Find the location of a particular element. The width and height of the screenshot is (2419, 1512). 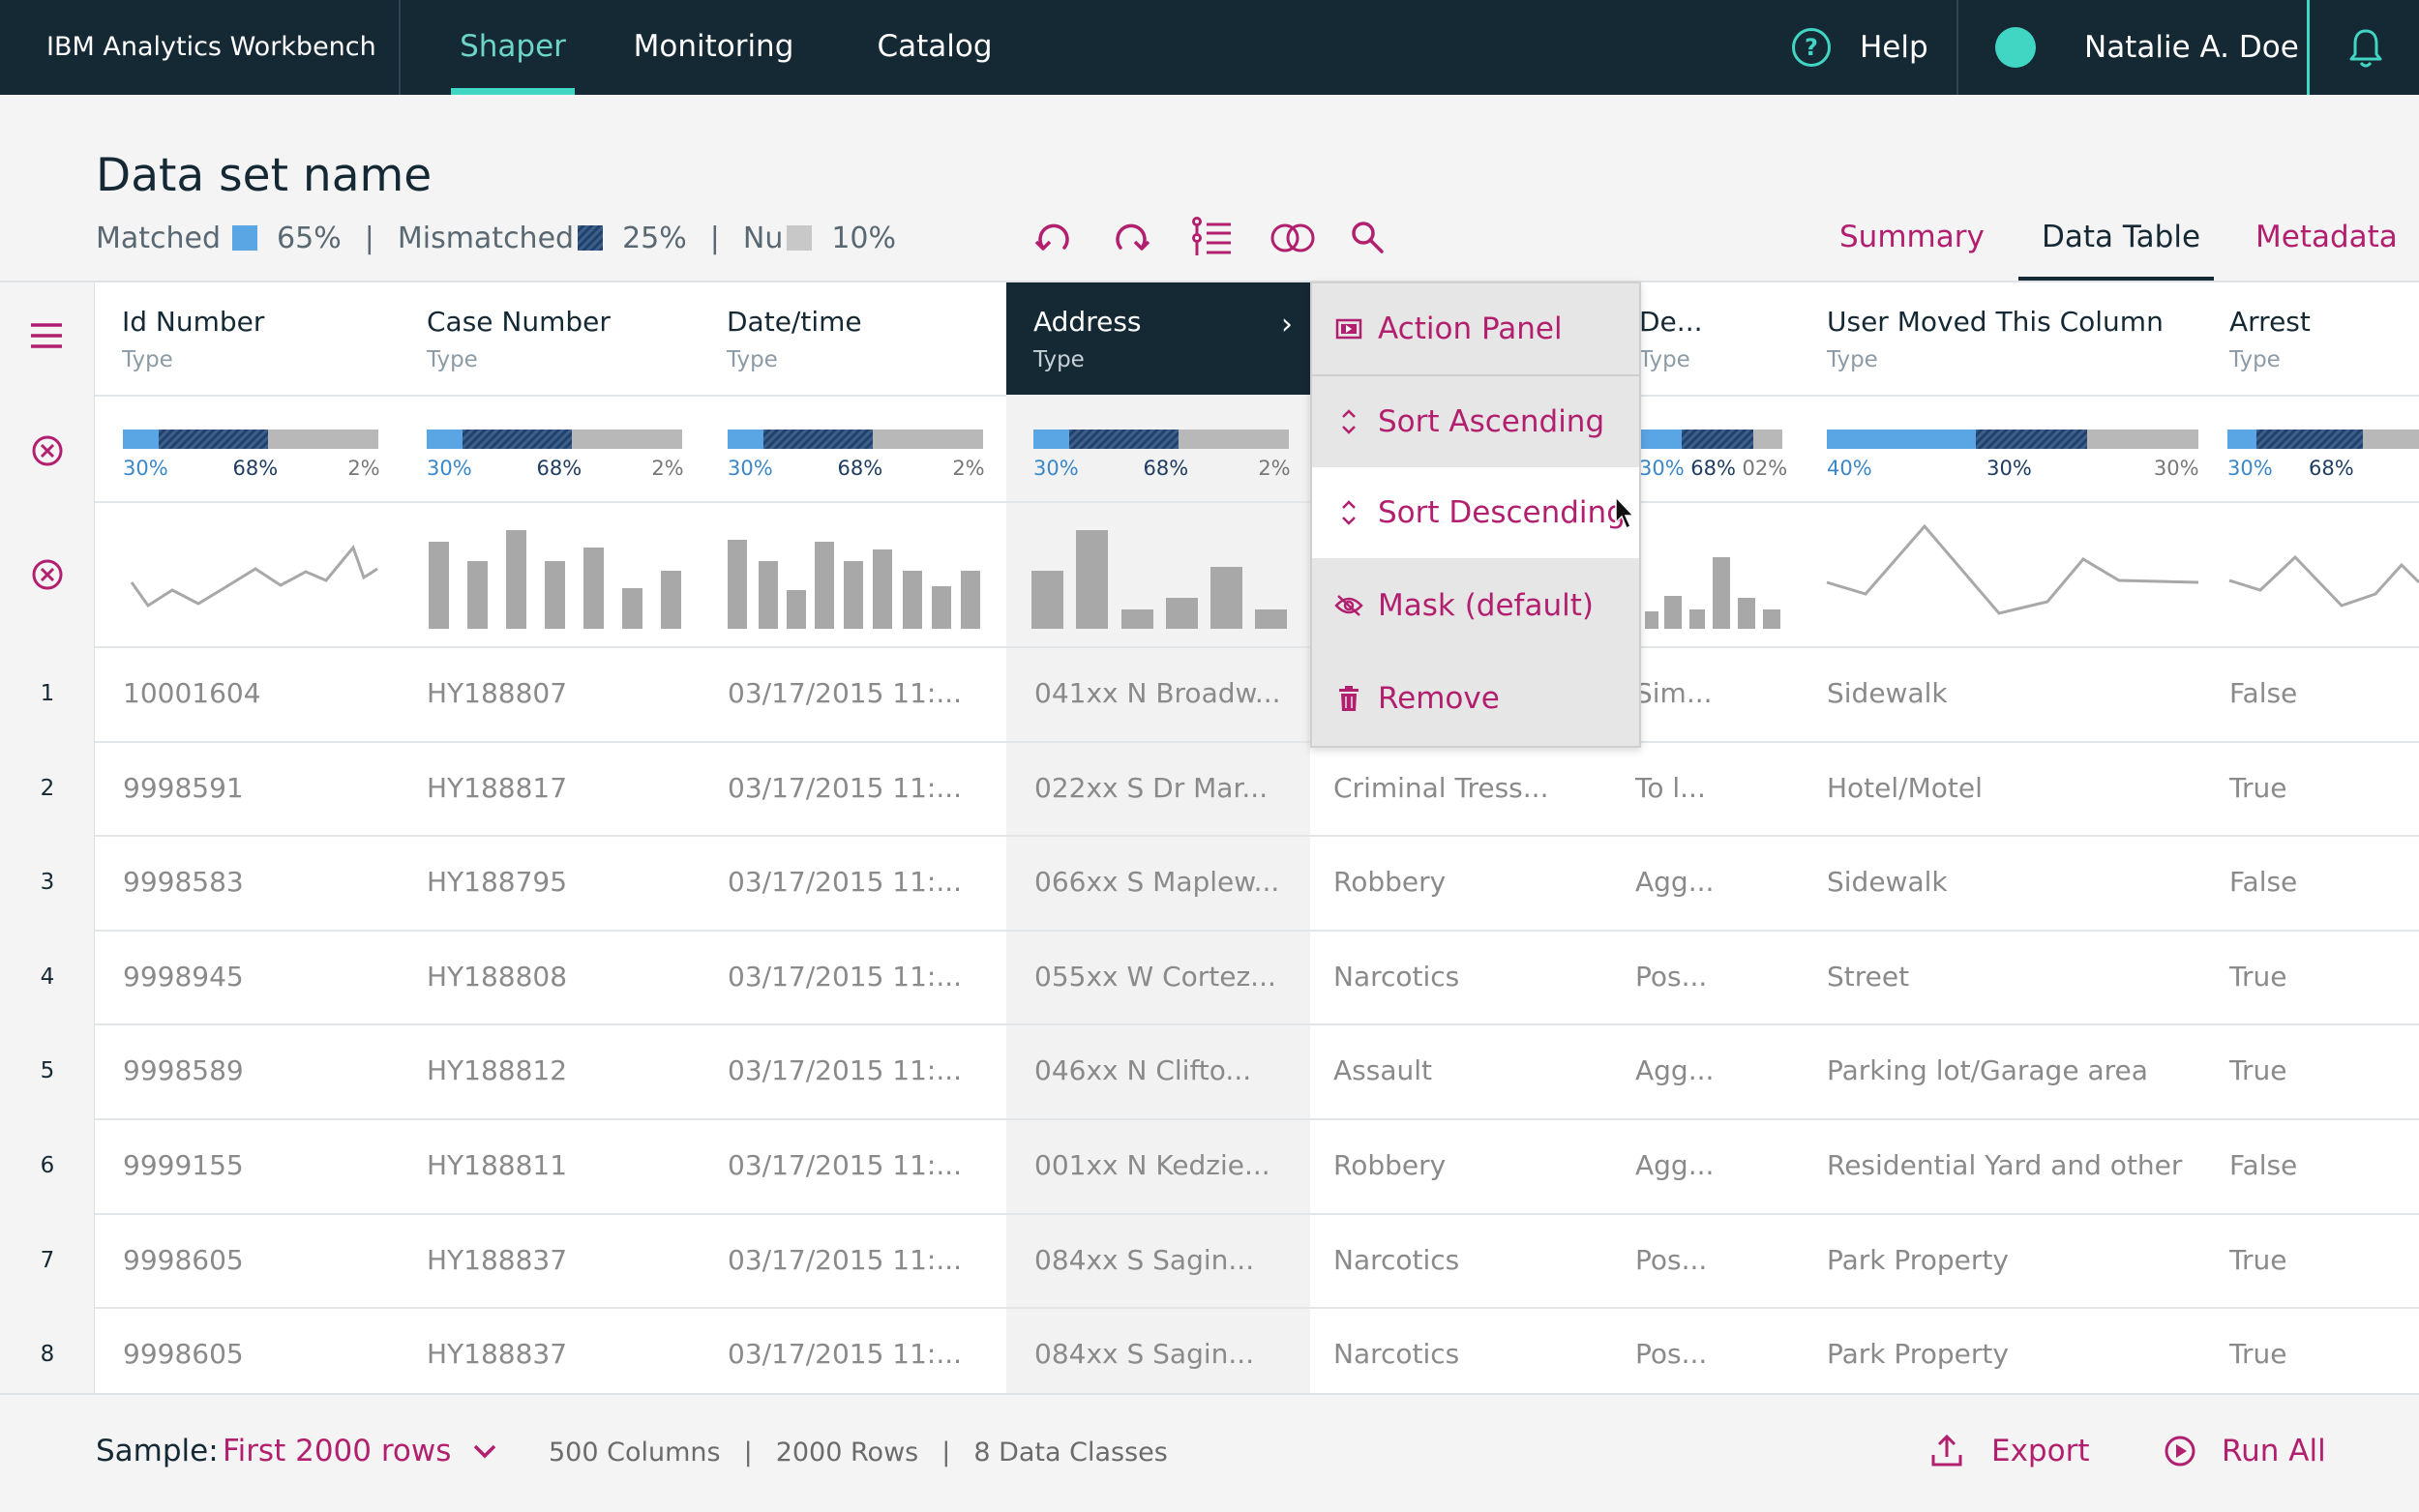

brand: IBM Analytics Workbench is located at coordinates (211, 48).